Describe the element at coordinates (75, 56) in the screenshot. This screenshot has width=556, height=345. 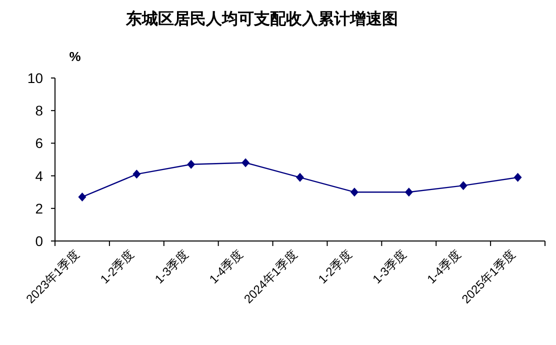
I see `y-axis-title: %` at that location.